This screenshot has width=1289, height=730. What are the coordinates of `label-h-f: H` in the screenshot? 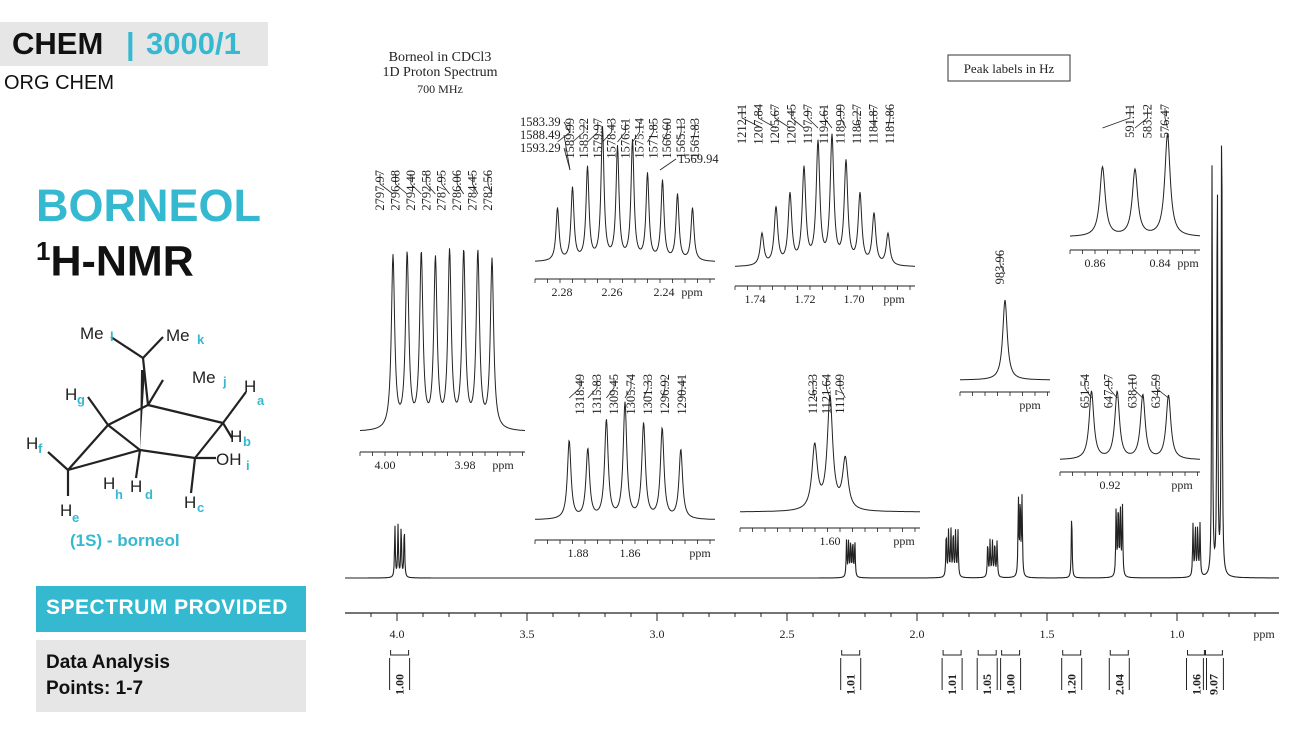 It's located at (32, 443).